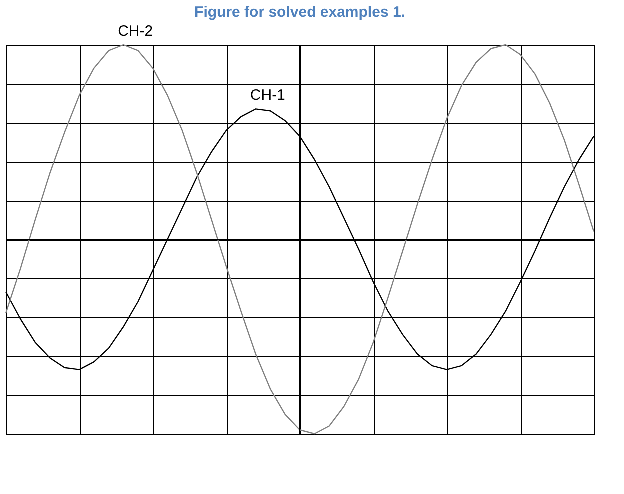 This screenshot has height=494, width=624. What do you see at coordinates (300, 12) in the screenshot?
I see `chart-title: Figure for solved examples 1.` at bounding box center [300, 12].